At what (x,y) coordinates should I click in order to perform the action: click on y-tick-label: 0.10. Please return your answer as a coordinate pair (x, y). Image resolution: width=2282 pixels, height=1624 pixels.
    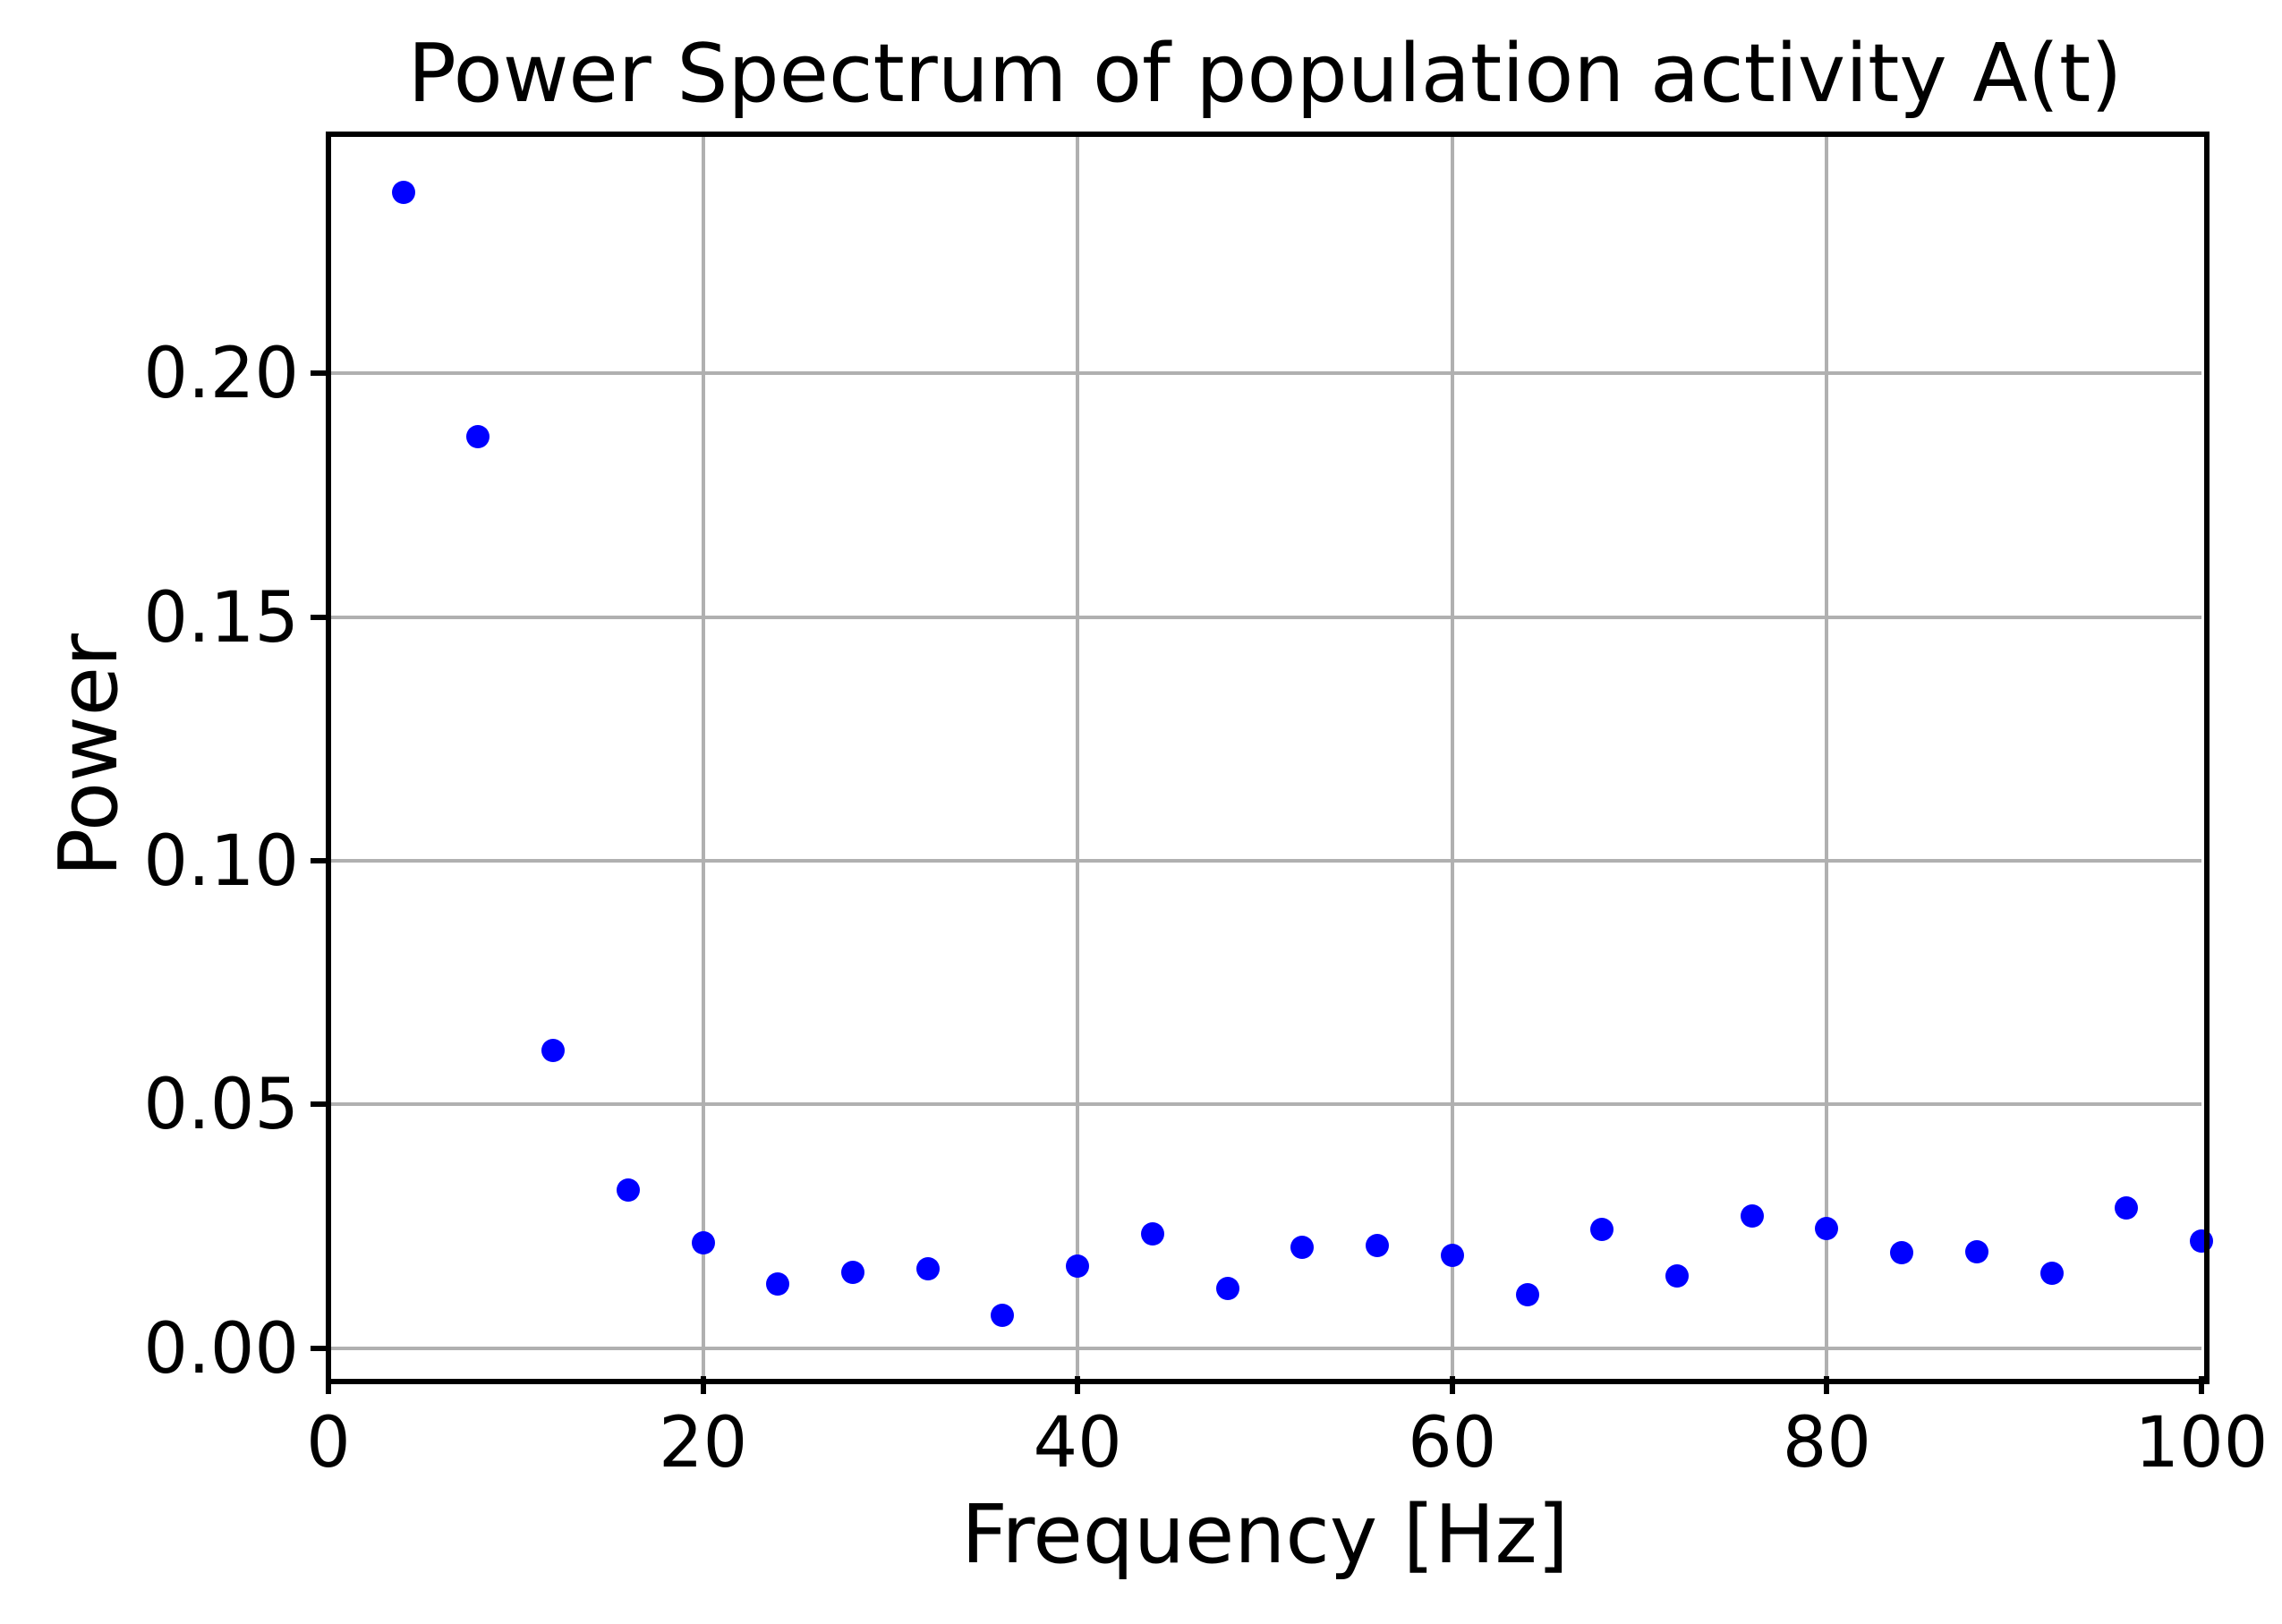
    Looking at the image, I should click on (221, 861).